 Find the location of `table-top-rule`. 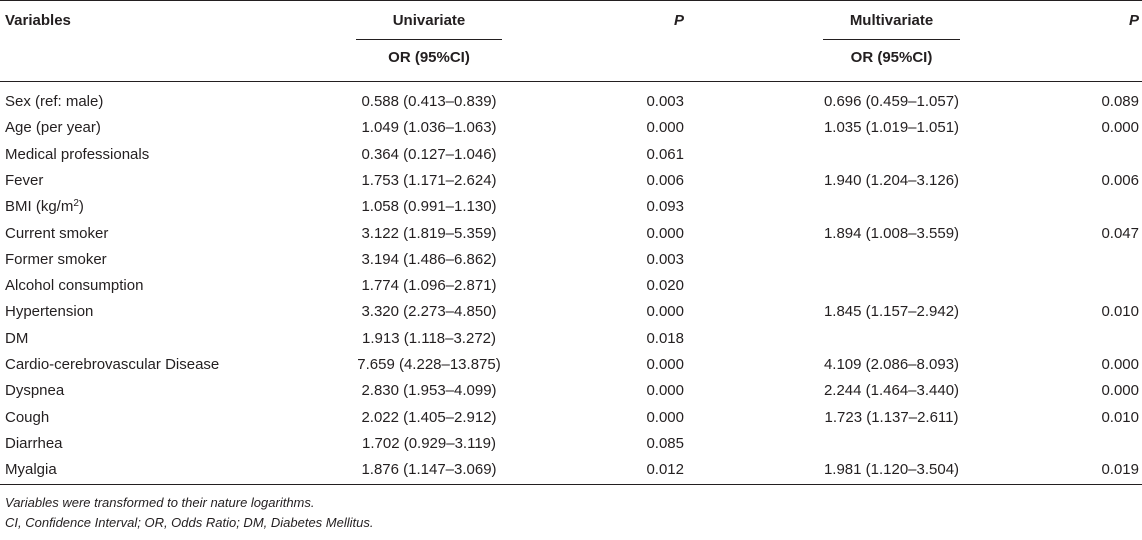

table-top-rule is located at coordinates (571, 0).